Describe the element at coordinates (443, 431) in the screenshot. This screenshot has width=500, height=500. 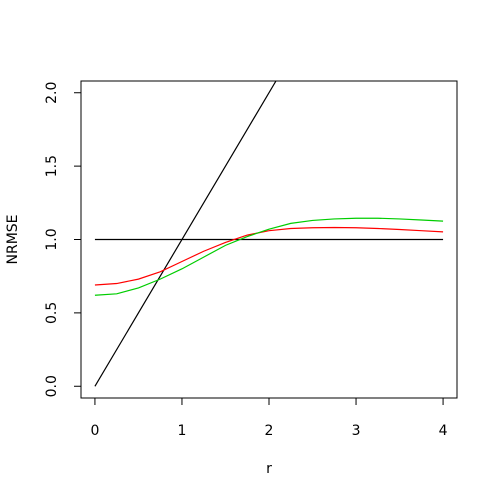
I see `x-tick-label: 4` at that location.